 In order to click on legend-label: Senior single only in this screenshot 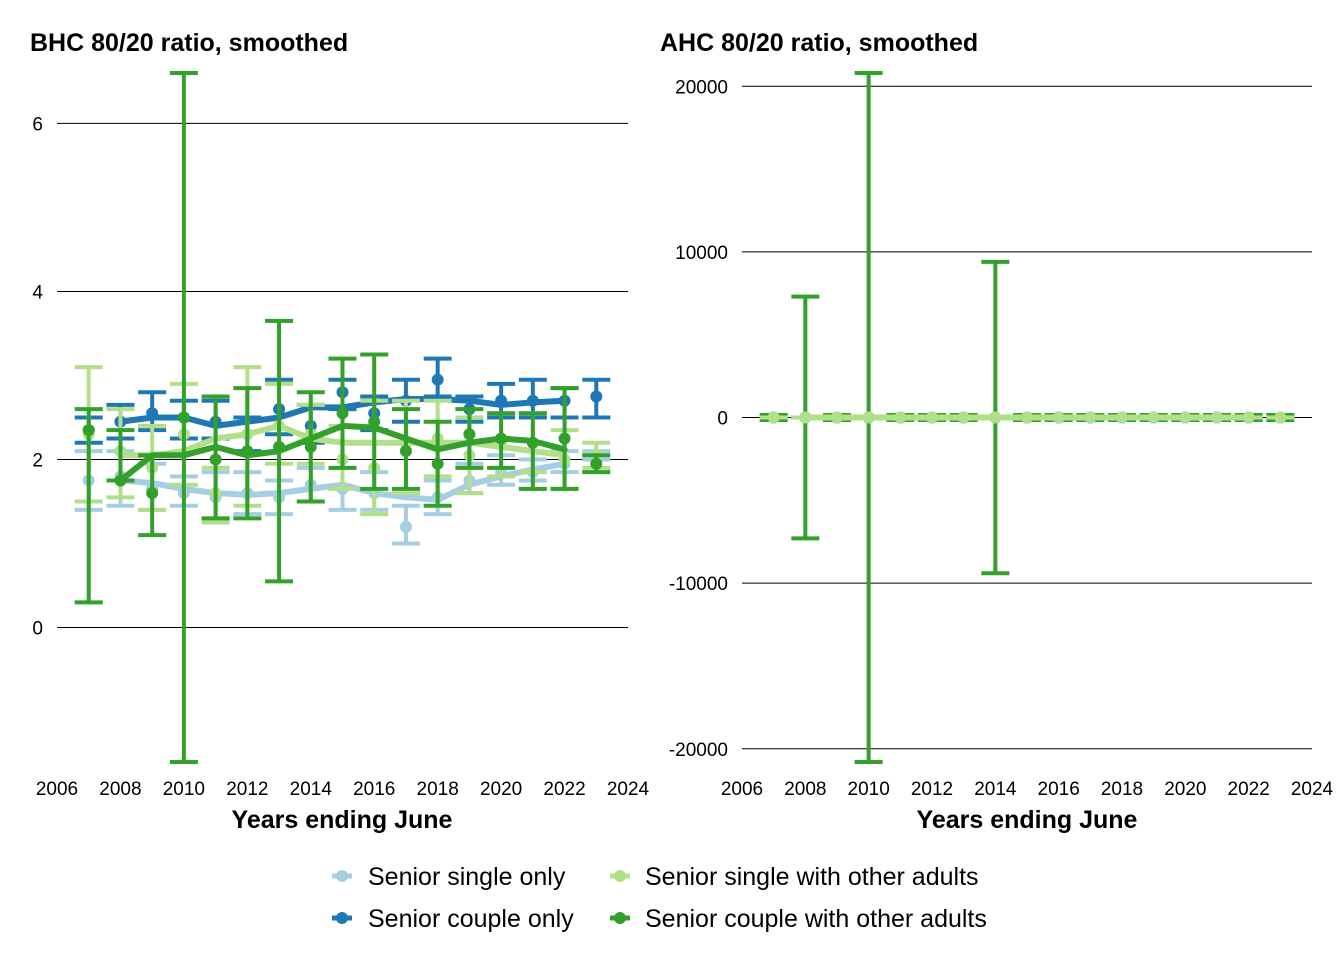, I will do `click(467, 877)`.